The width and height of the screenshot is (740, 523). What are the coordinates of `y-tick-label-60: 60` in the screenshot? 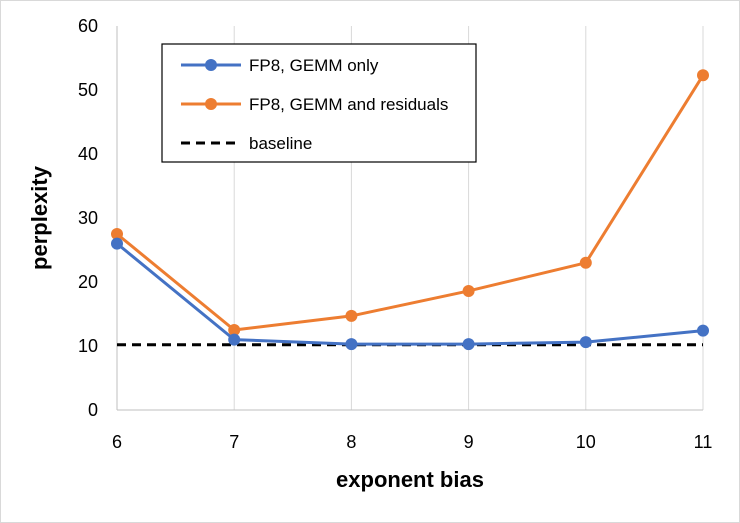 It's located at (88, 26).